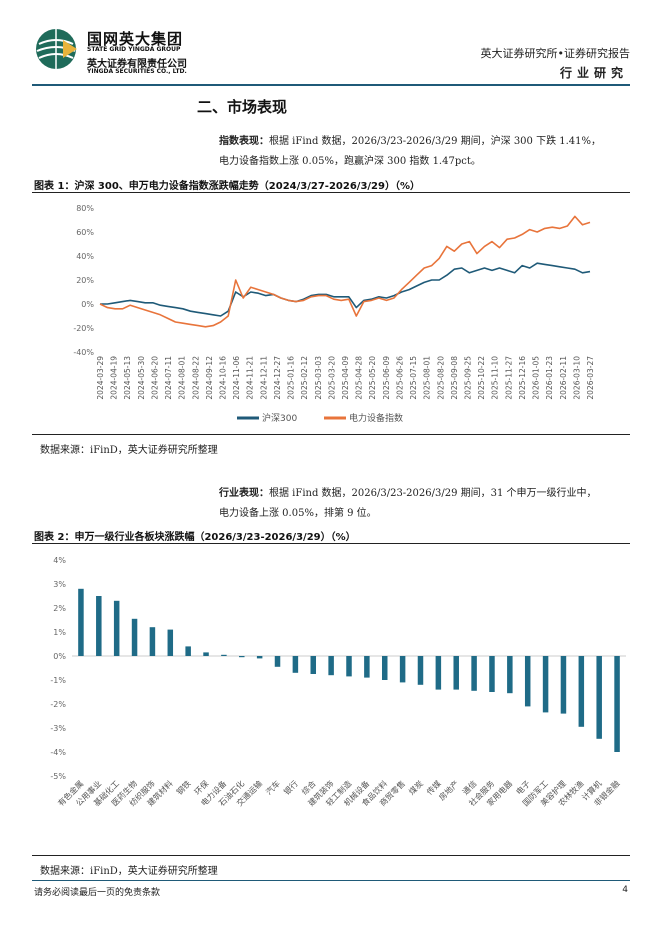 The width and height of the screenshot is (662, 936). Describe the element at coordinates (593, 73) in the screenshot. I see `report-kind: 行业研究` at that location.